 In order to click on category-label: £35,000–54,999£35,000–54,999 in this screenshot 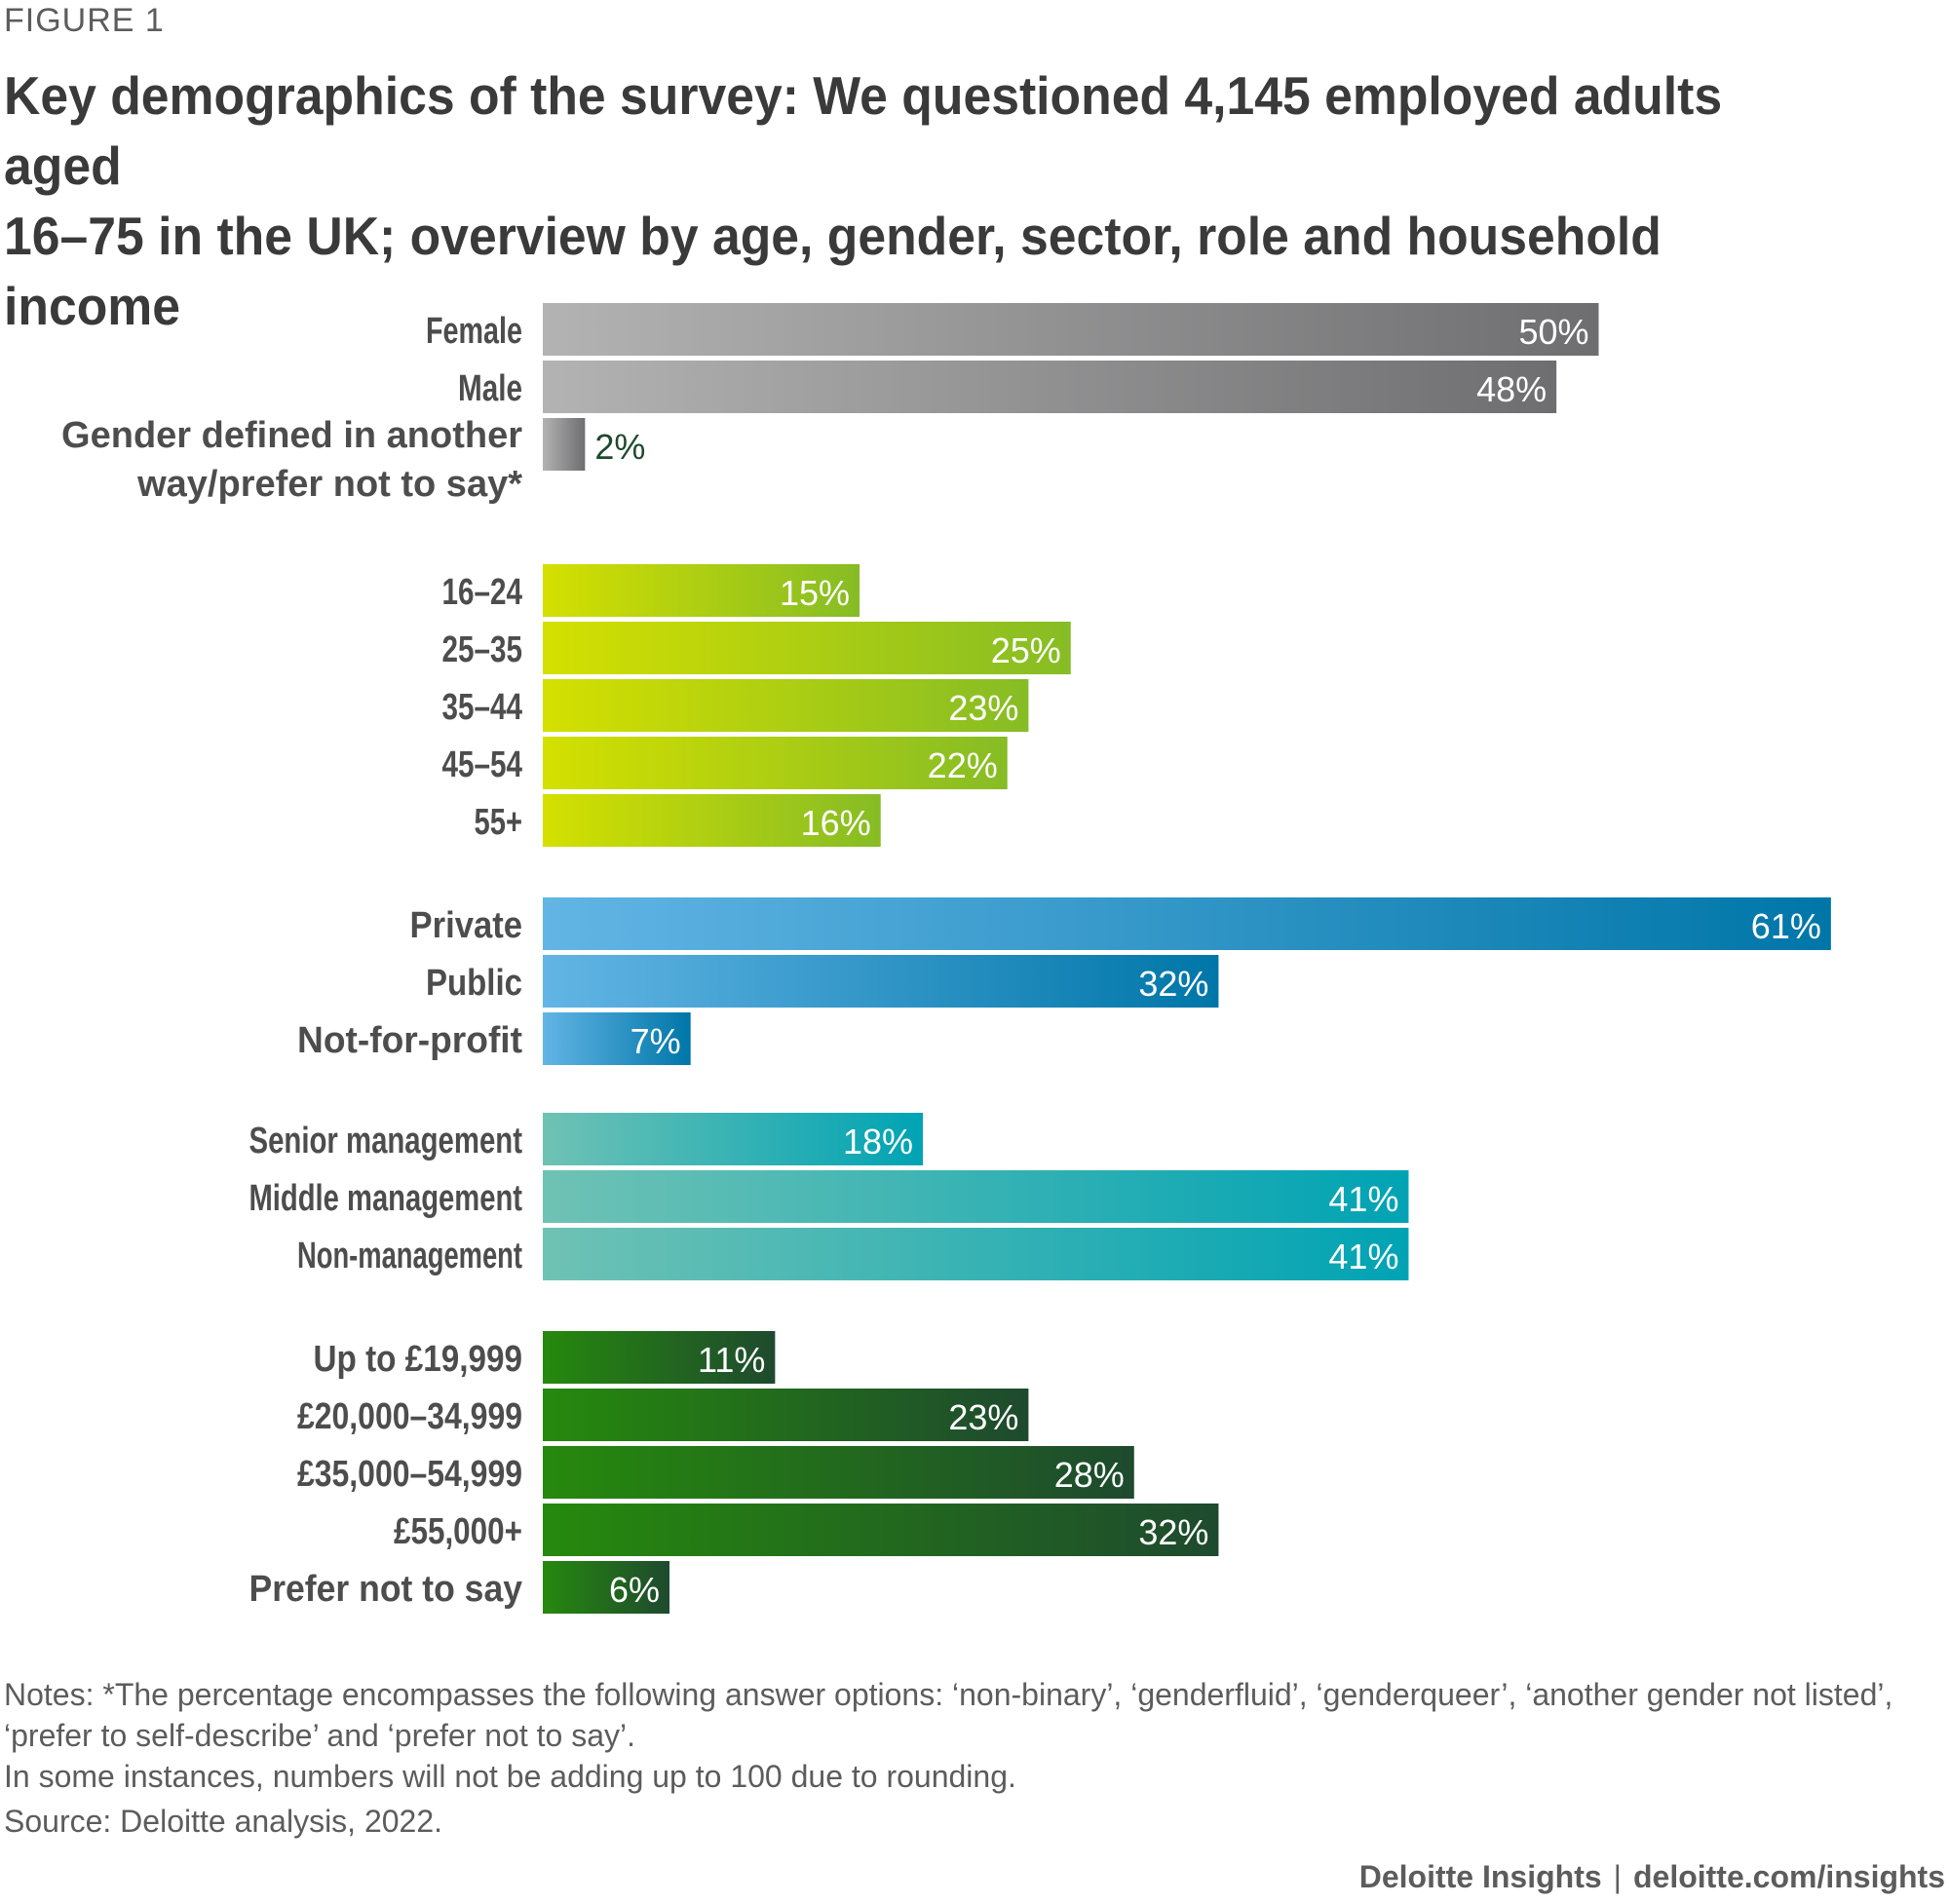, I will do `click(409, 1474)`.